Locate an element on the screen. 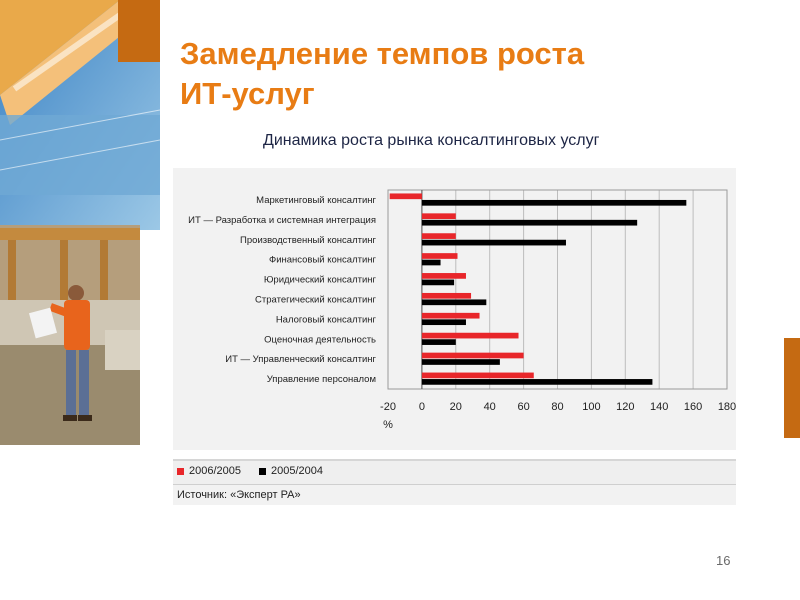 This screenshot has height=600, width=800. x-tick-label: 180 is located at coordinates (727, 407).